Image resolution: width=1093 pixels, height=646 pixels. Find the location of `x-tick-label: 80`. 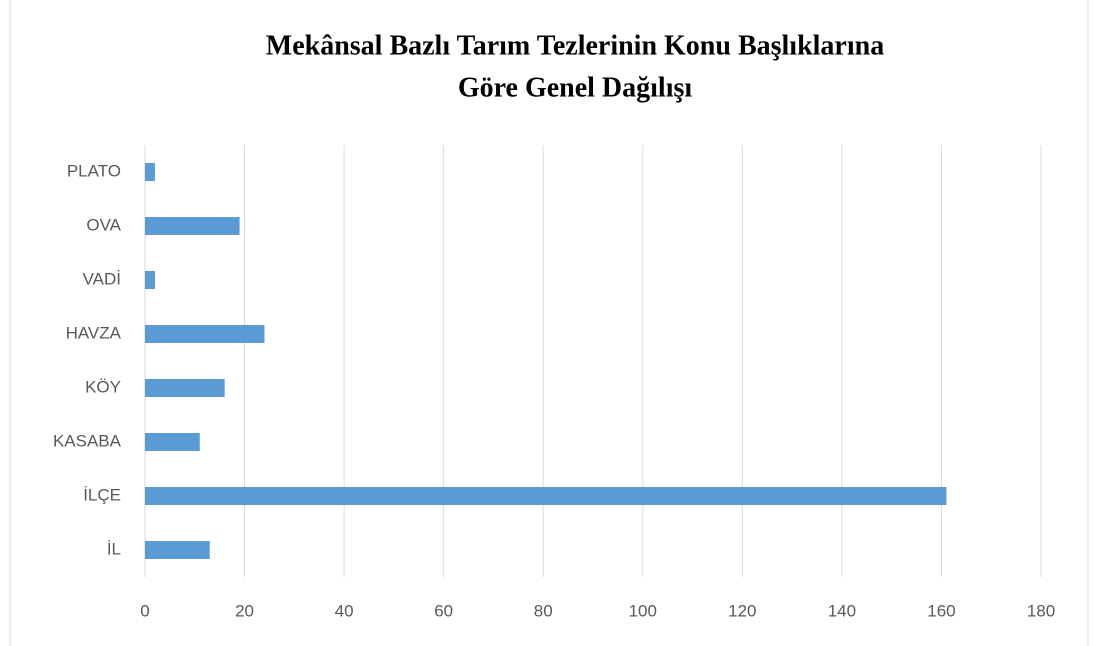

x-tick-label: 80 is located at coordinates (543, 610).